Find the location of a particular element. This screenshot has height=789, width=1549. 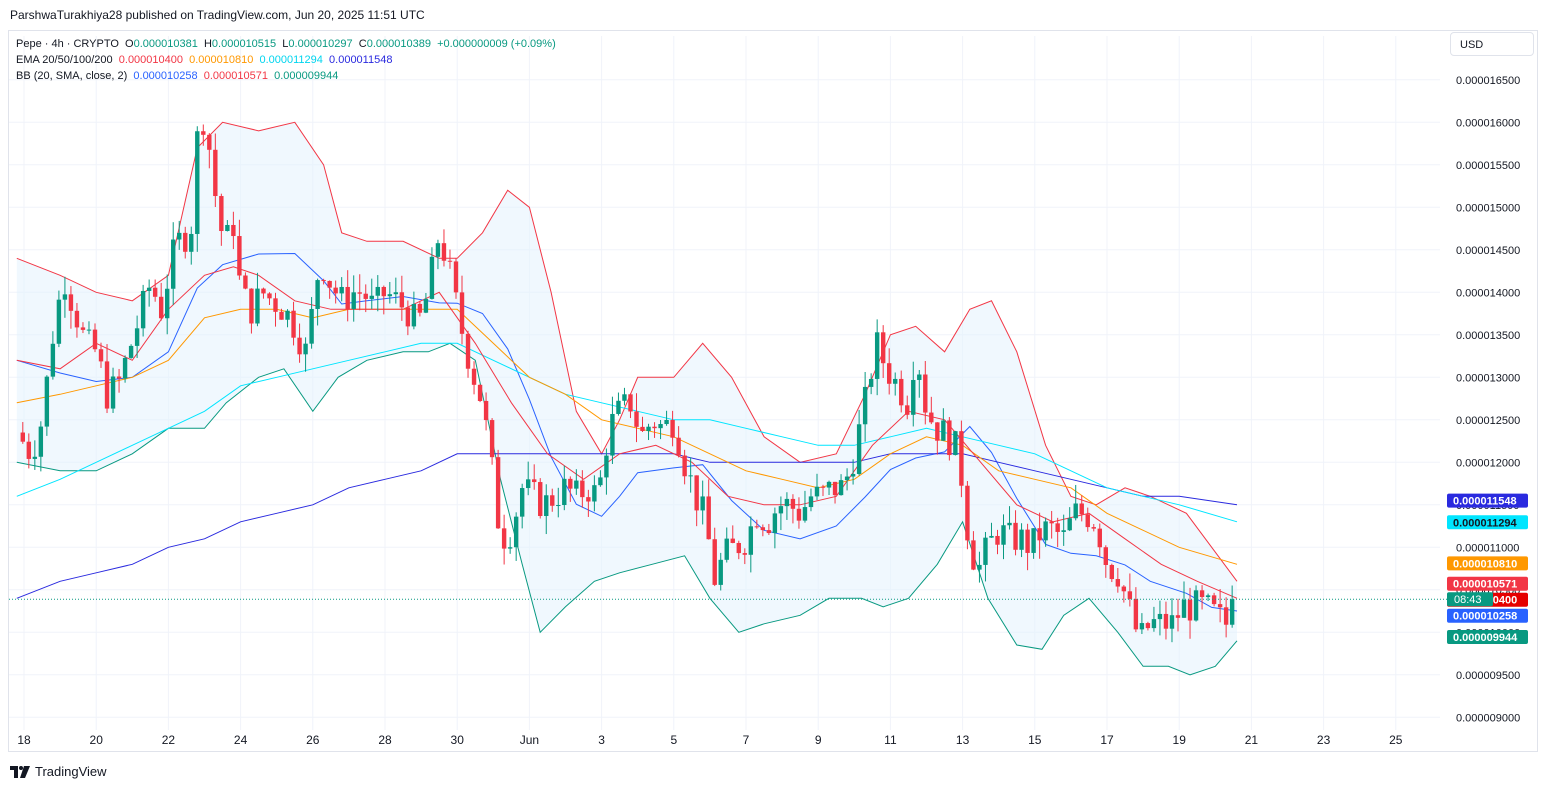

tradingview-footer: TradingView is located at coordinates (58, 771).